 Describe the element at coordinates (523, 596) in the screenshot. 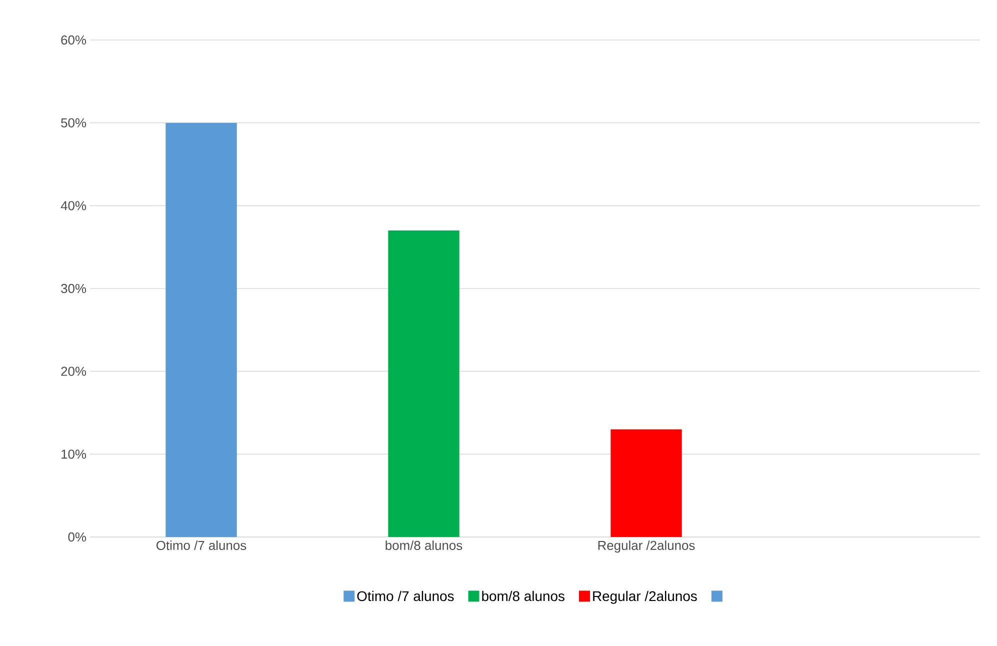

I see `legend-label: bom/8 alunos` at that location.